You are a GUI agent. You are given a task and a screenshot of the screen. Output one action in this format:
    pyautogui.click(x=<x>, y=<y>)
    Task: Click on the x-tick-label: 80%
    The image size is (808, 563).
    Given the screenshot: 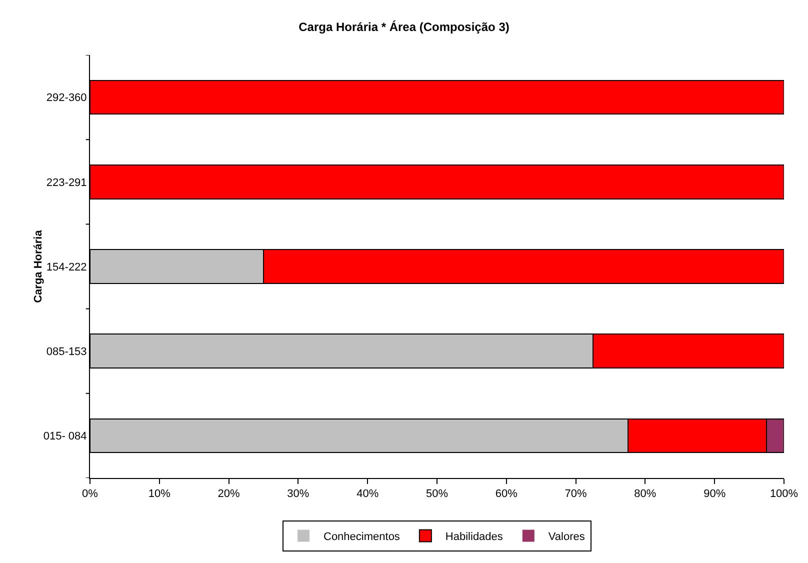 What is the action you would take?
    pyautogui.click(x=645, y=494)
    